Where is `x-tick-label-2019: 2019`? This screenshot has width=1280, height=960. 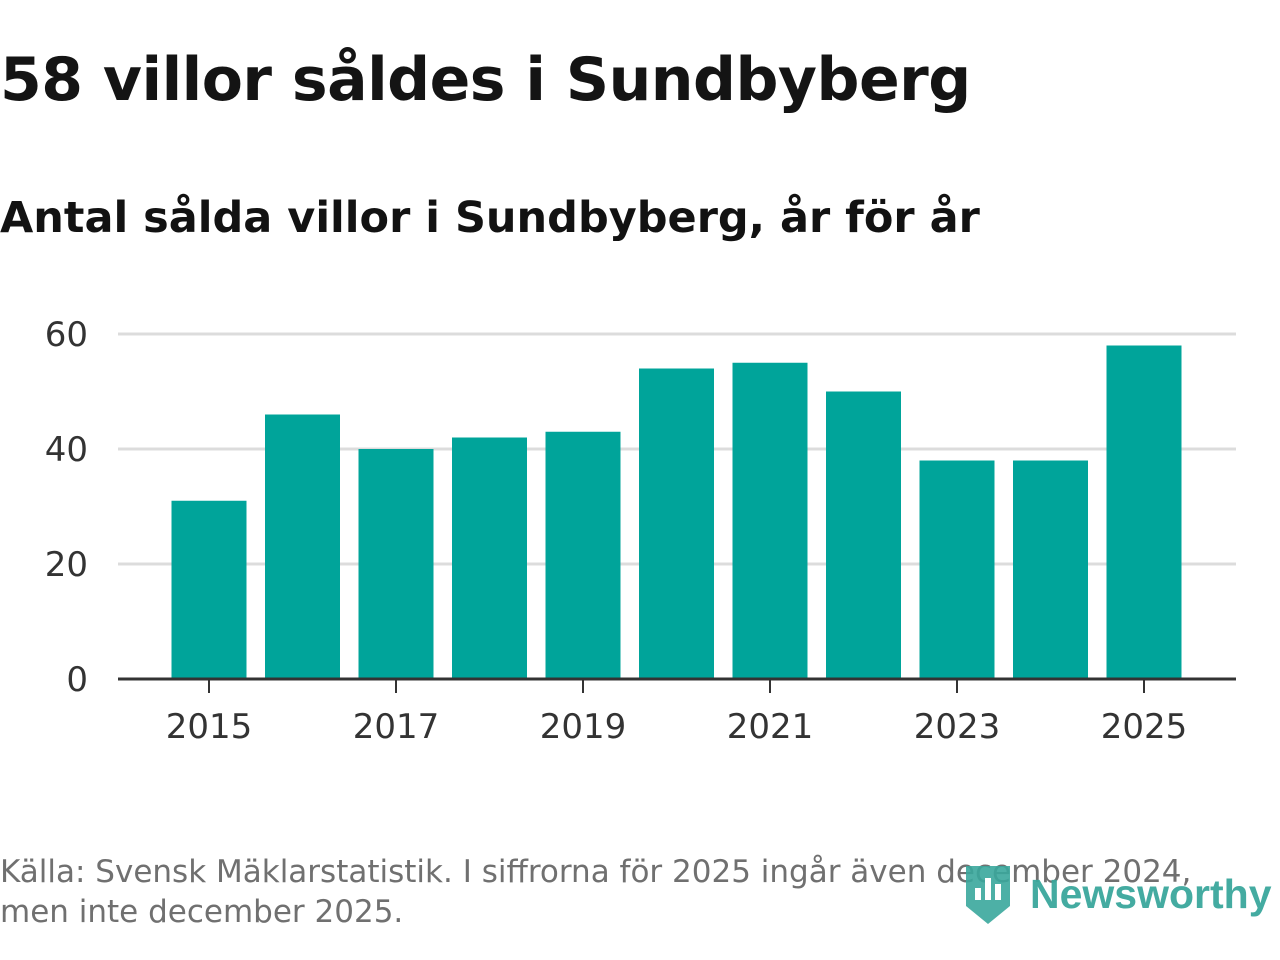 x-tick-label-2019: 2019 is located at coordinates (583, 727).